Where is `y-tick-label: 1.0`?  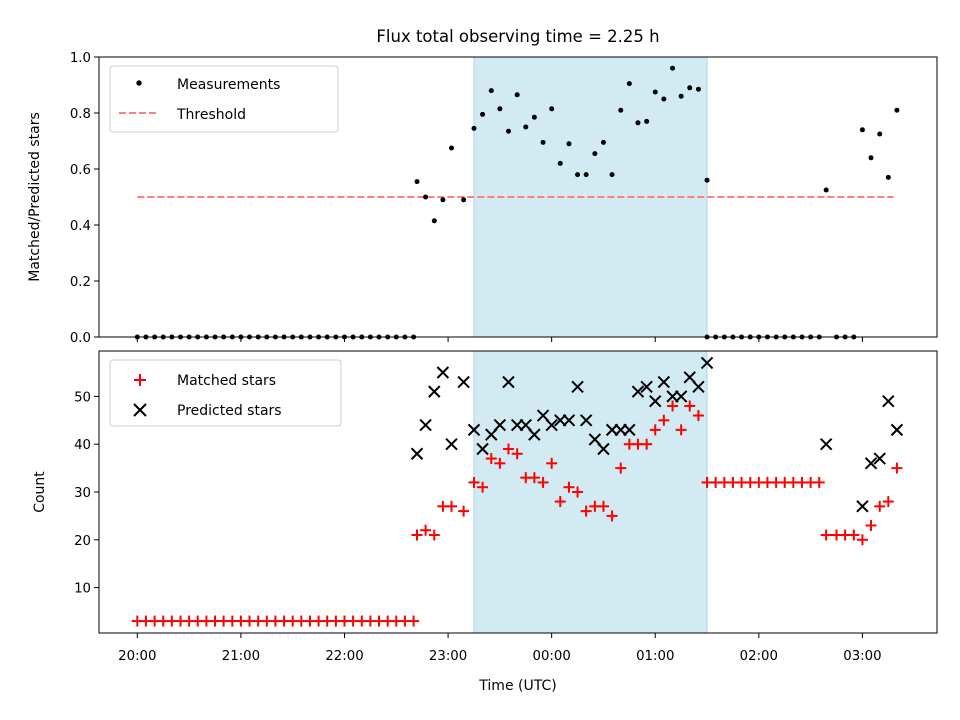 y-tick-label: 1.0 is located at coordinates (80, 58).